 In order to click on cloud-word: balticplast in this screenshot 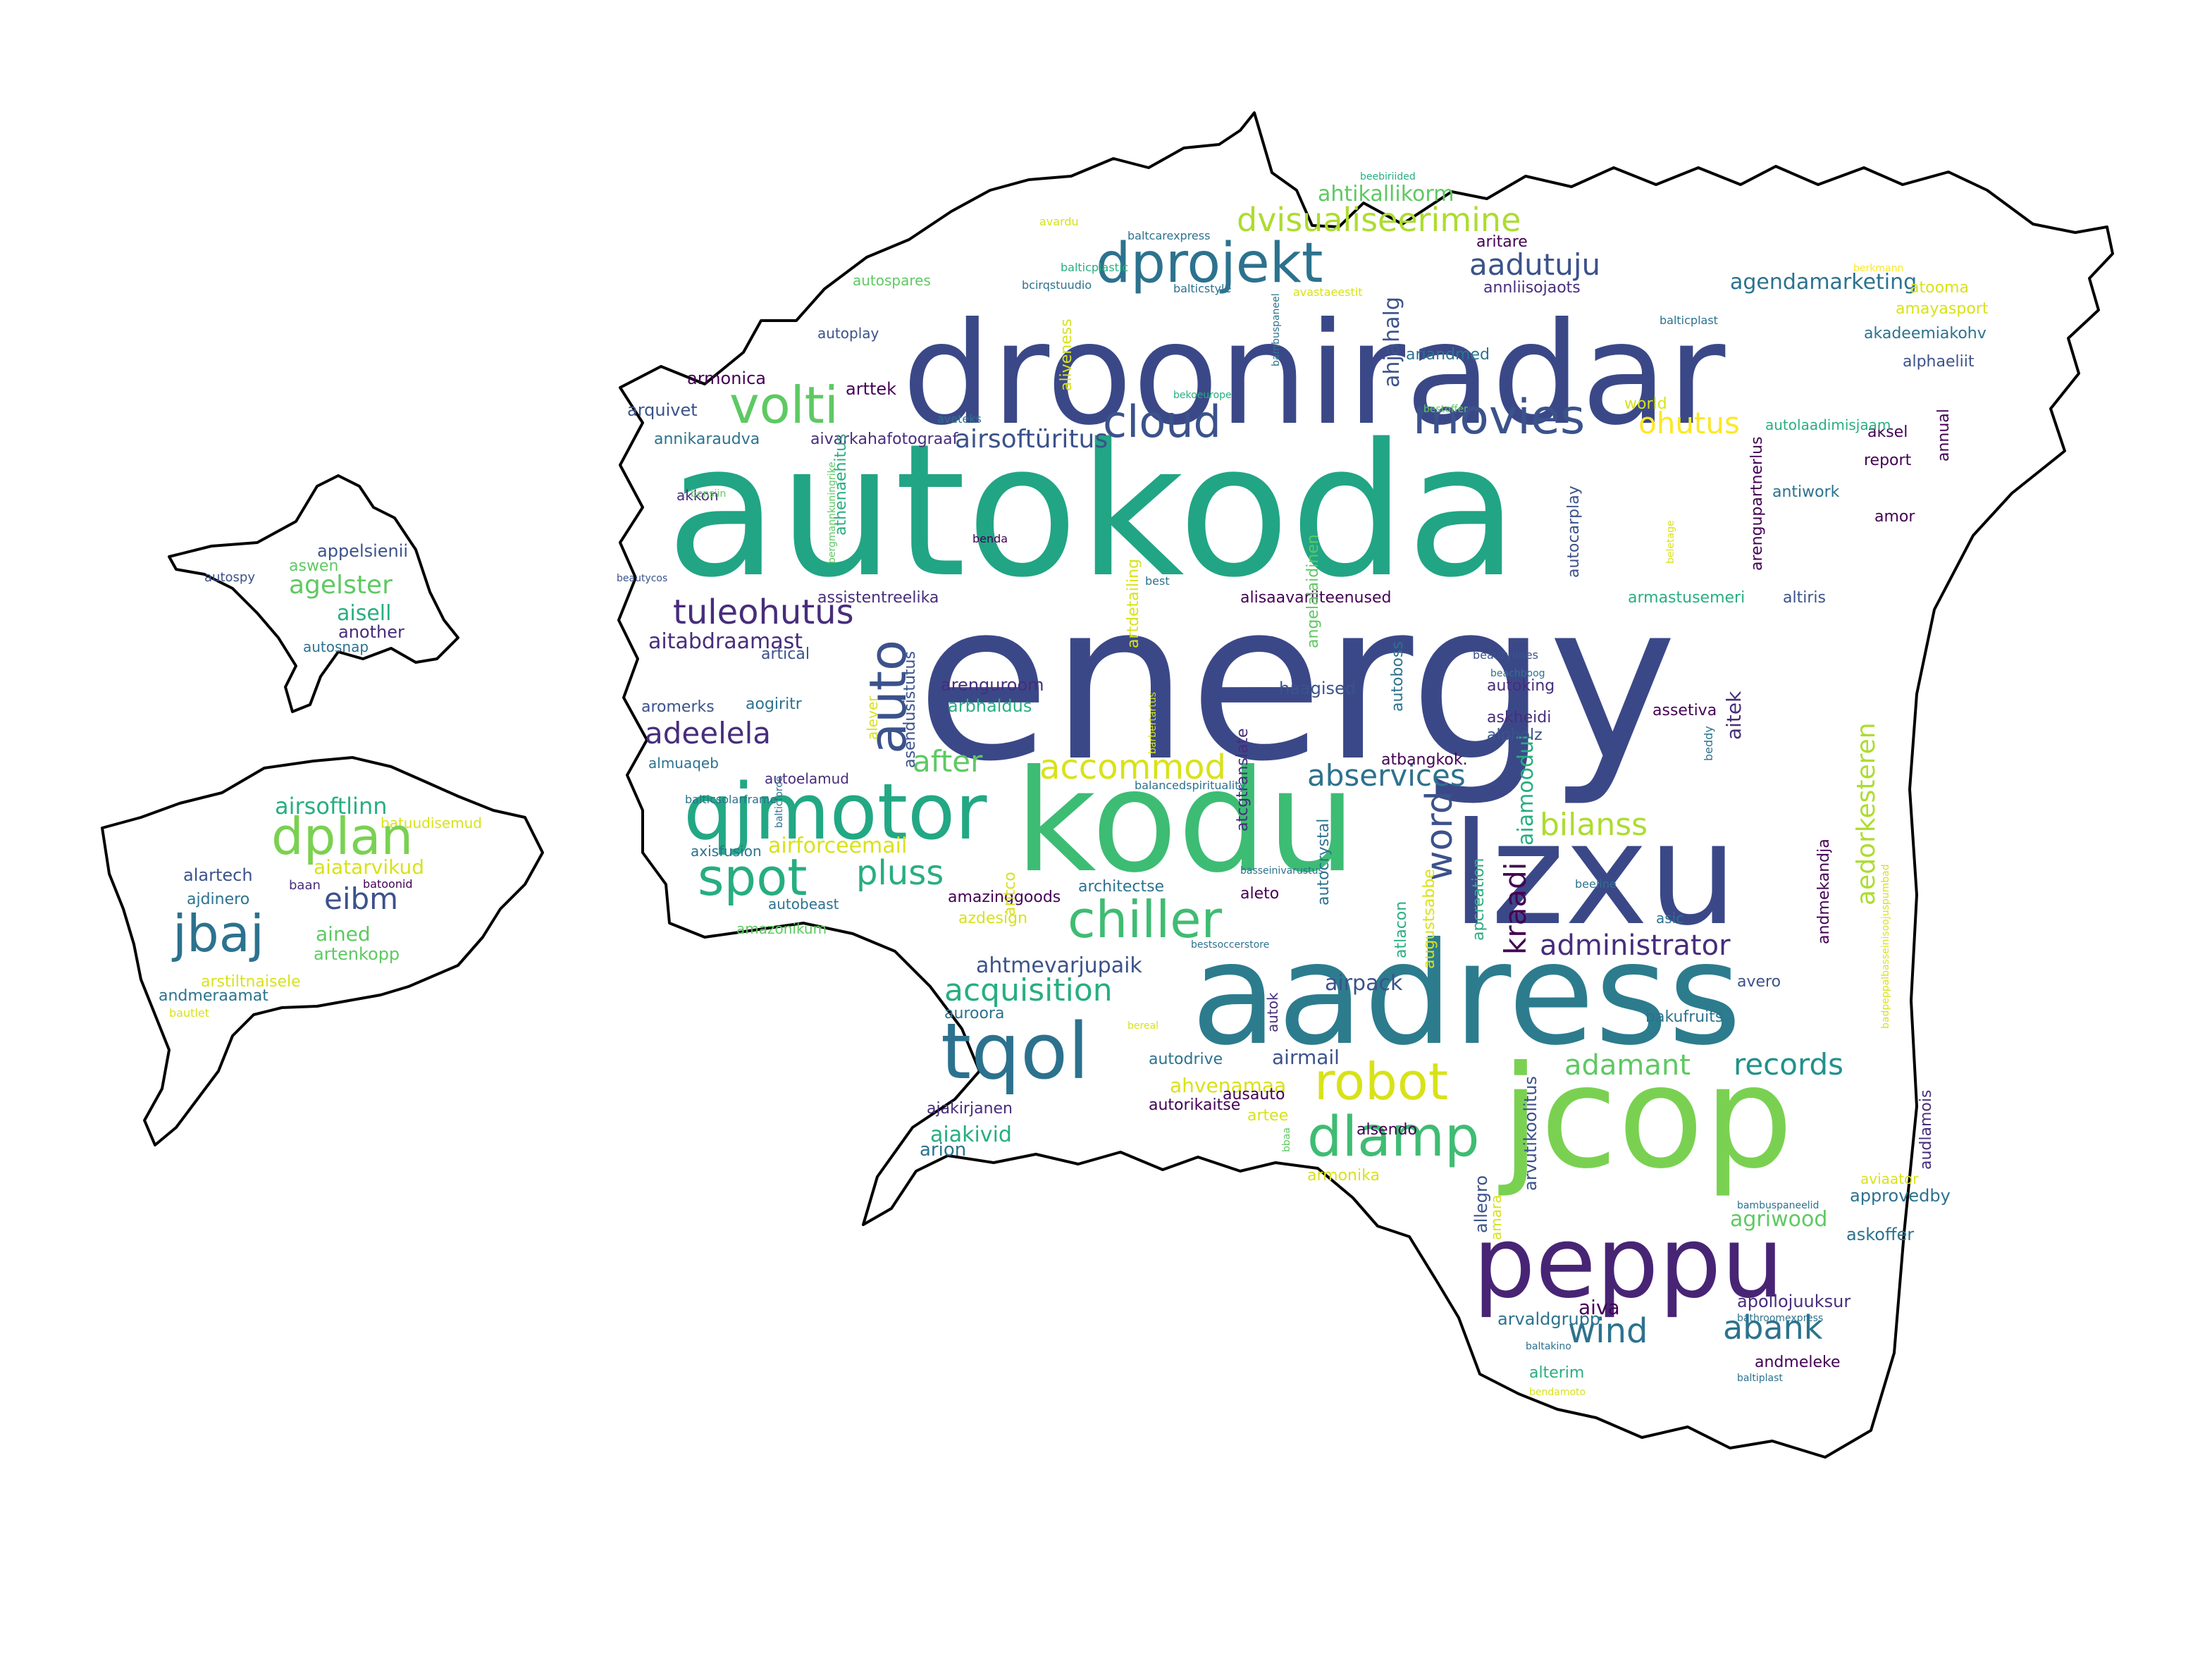, I will do `click(1689, 320)`.